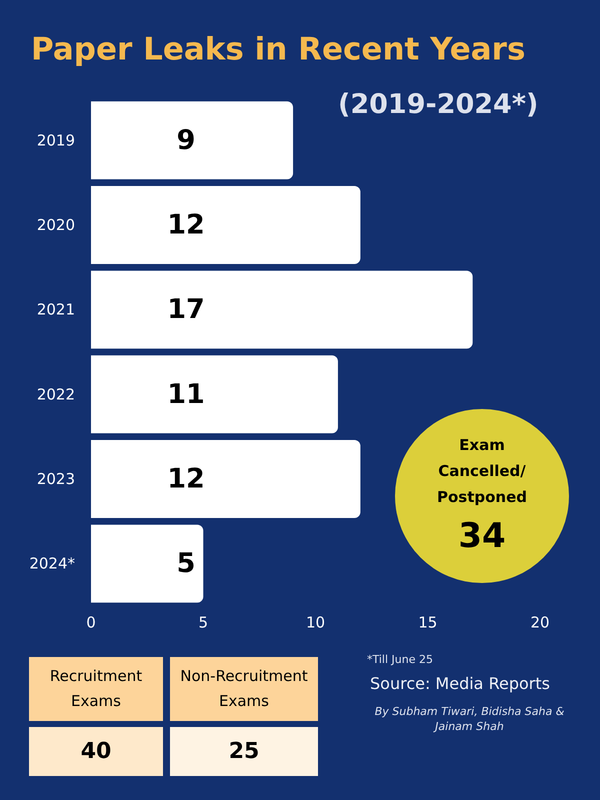 The width and height of the screenshot is (600, 800). I want to click on summary-table: Recruitment Exams 40 Non-Recruitment Exams 25, so click(173, 716).